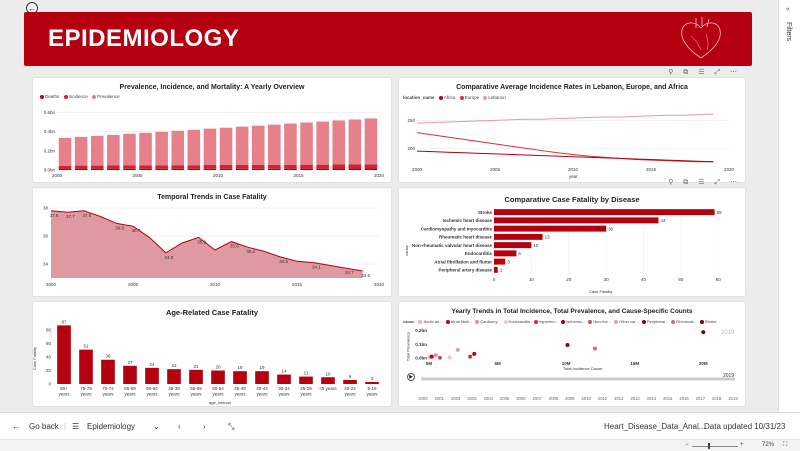 The width and height of the screenshot is (800, 451). Describe the element at coordinates (240, 388) in the screenshot. I see `category-label: 45-49` at that location.